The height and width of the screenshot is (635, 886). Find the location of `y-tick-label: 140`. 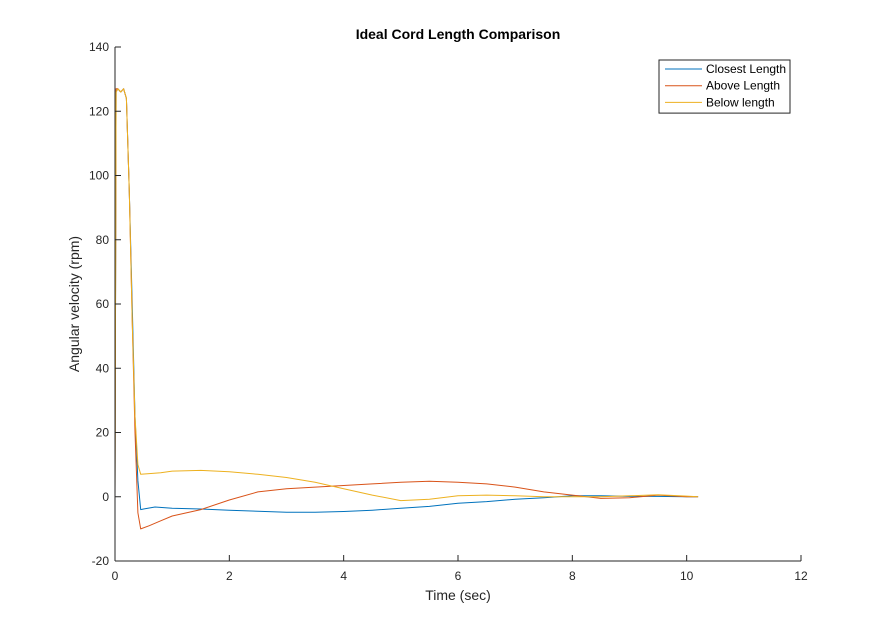

y-tick-label: 140 is located at coordinates (99, 47).